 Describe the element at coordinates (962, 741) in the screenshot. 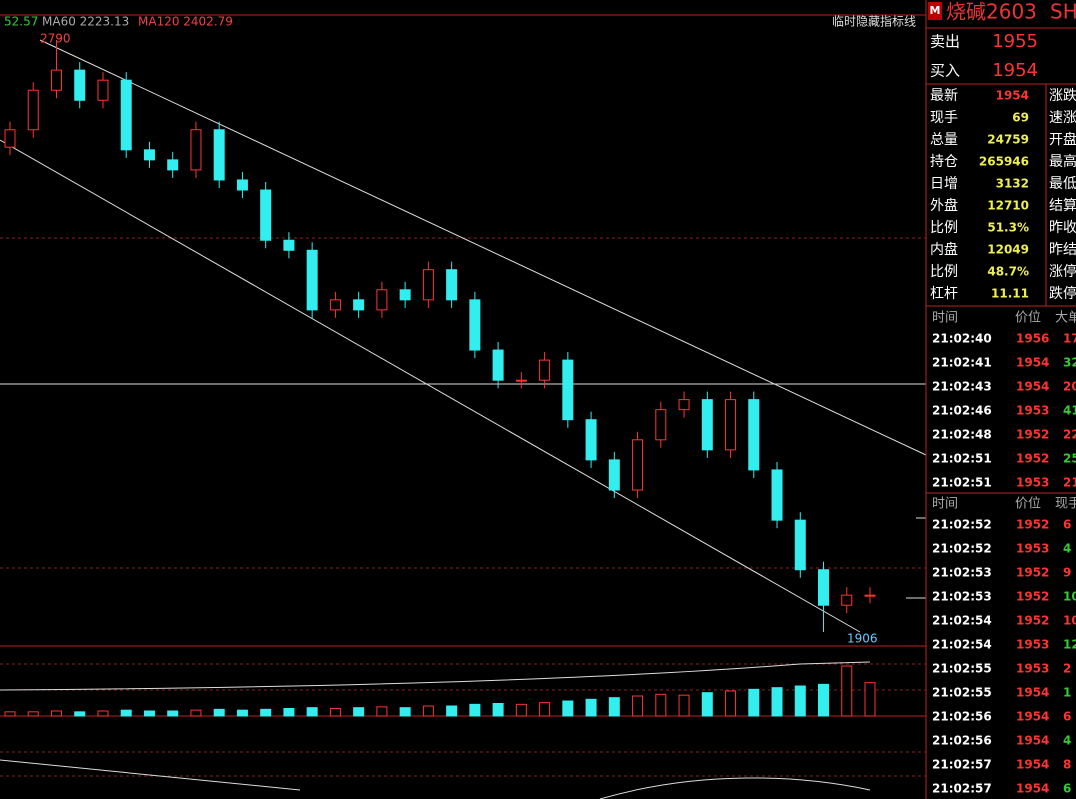

I see `trade-time: 21:02:56` at that location.